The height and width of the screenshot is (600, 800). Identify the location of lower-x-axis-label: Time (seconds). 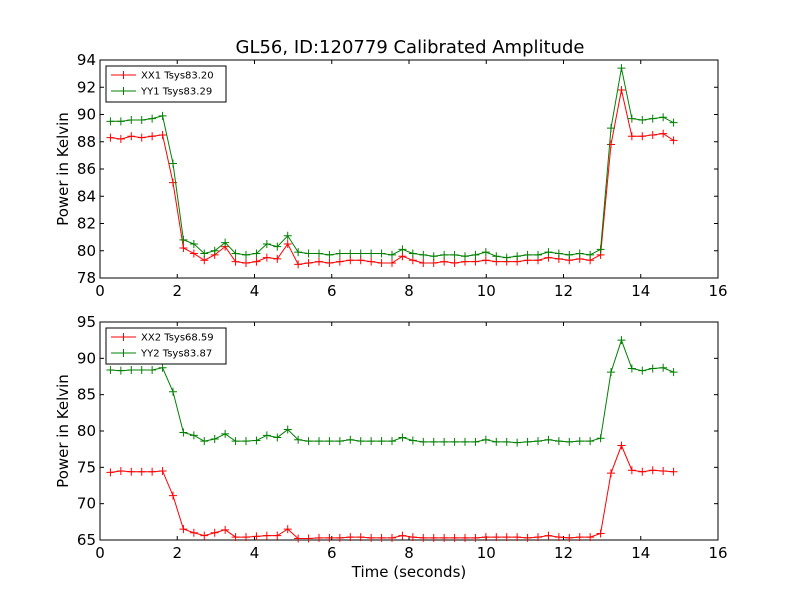
(409, 572).